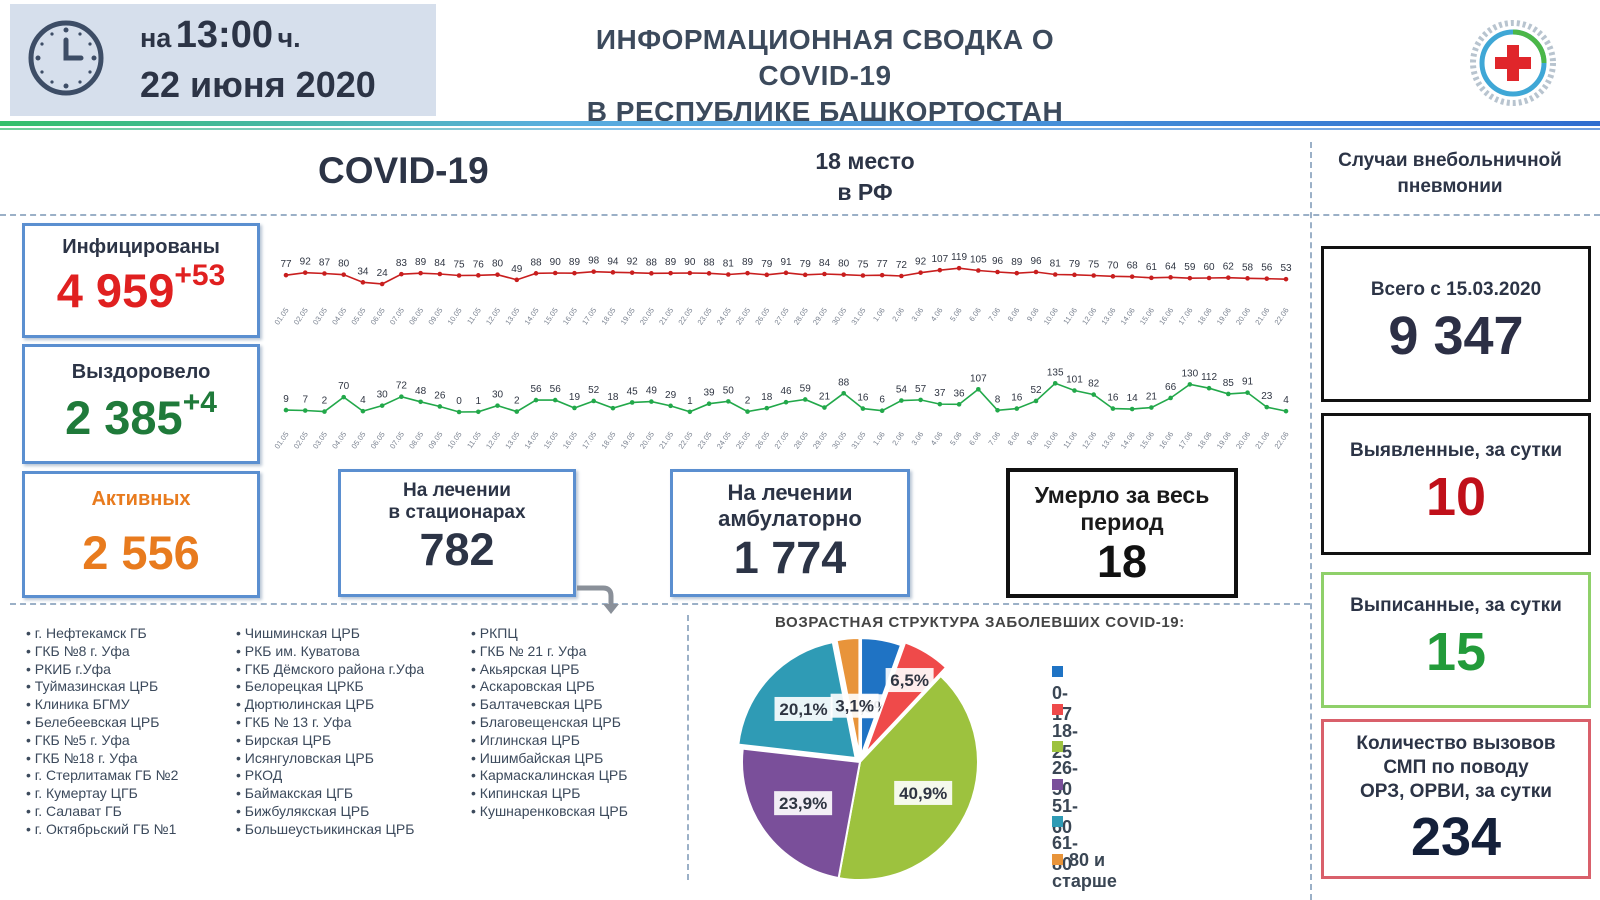 This screenshot has width=1600, height=900. I want to click on infected_daily-date-label: 12.06, so click(1089, 316).